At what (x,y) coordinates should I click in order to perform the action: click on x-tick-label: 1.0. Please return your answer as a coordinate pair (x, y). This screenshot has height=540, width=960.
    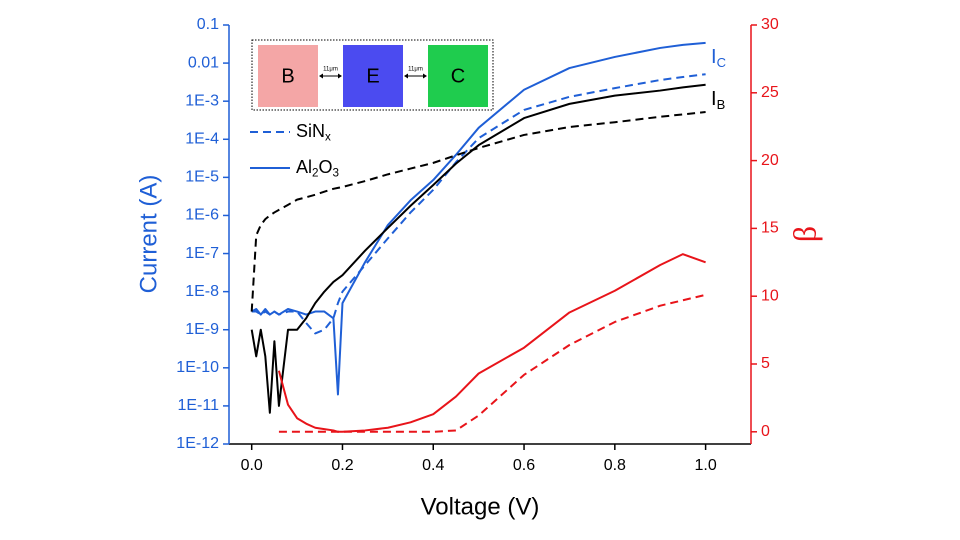
    Looking at the image, I should click on (705, 465).